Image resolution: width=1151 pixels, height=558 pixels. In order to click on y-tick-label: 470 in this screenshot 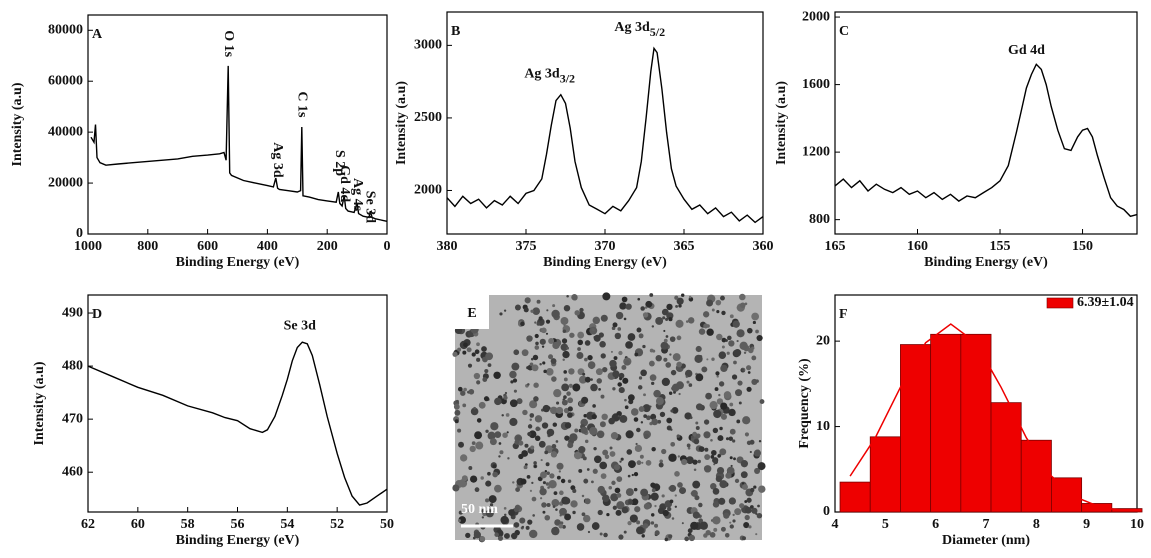, I will do `click(72, 418)`.